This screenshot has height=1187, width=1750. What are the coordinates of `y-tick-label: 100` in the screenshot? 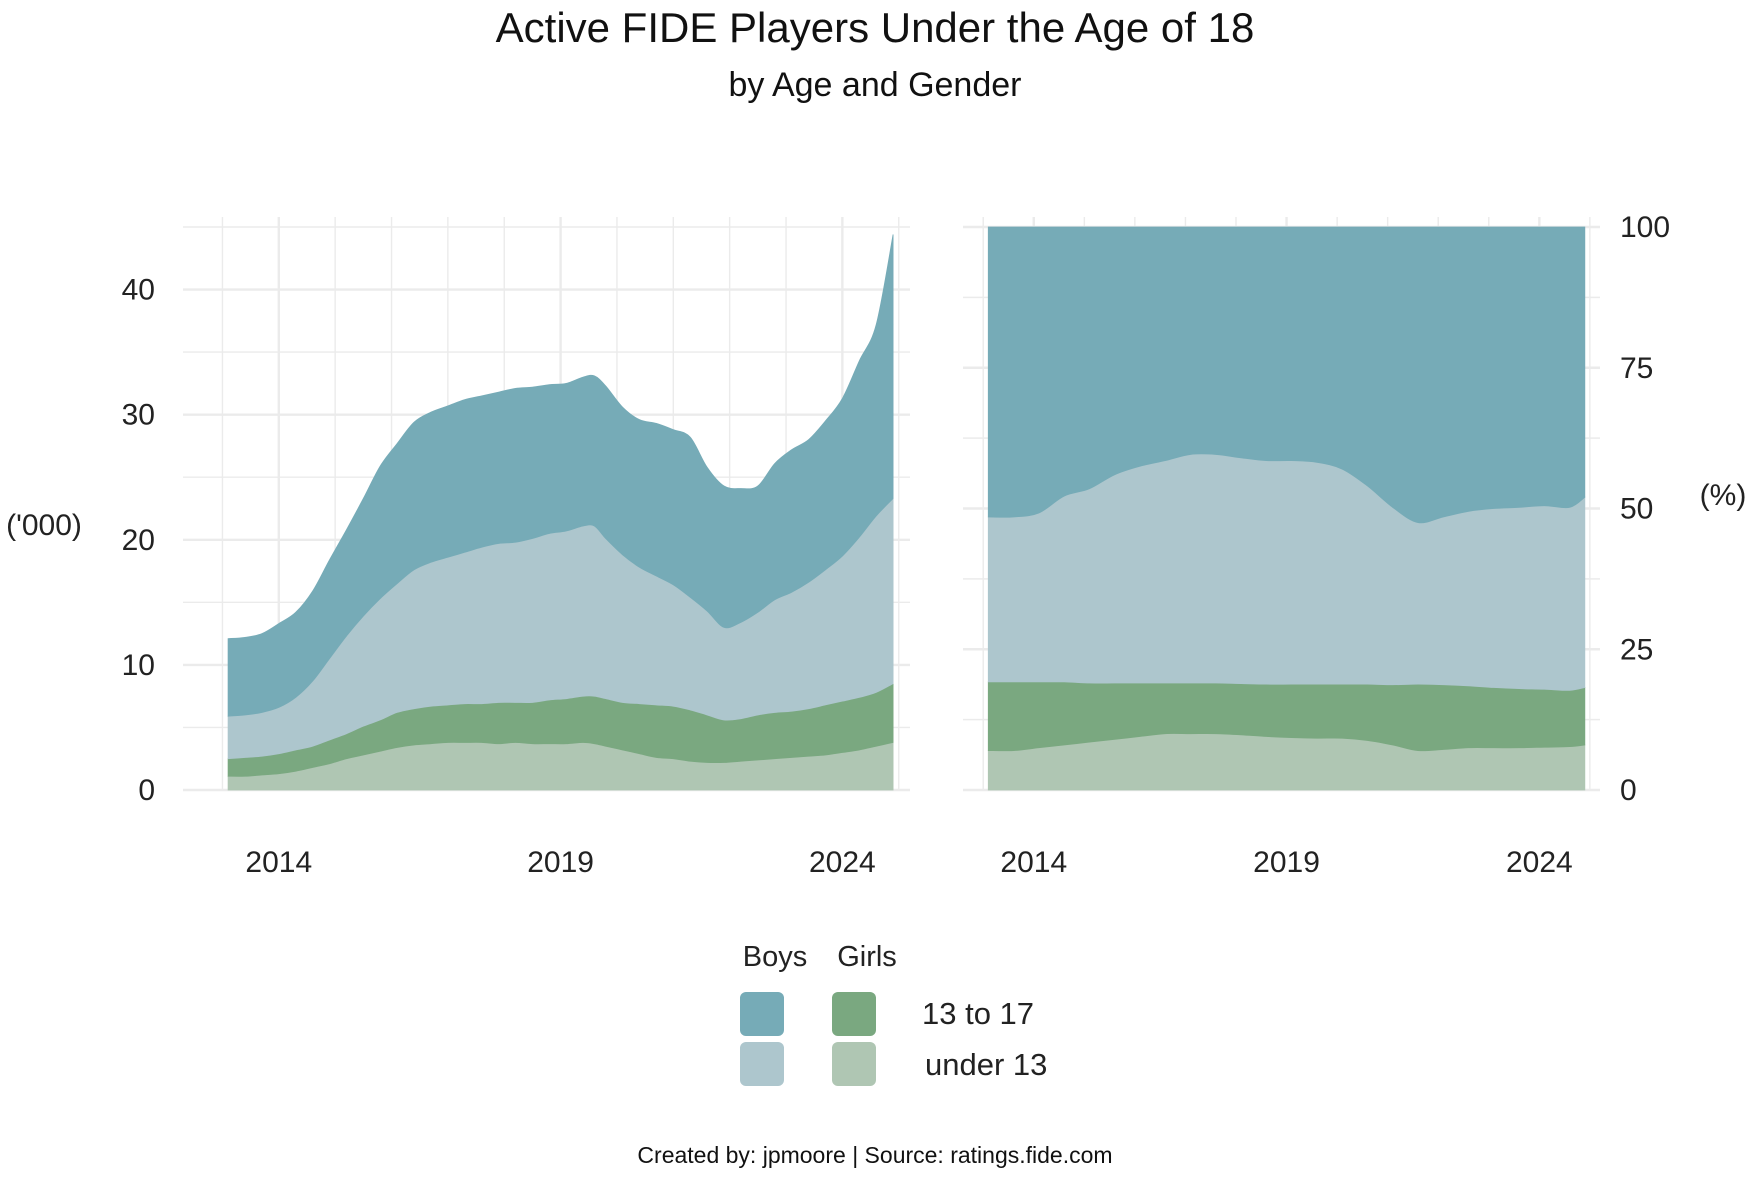 It's located at (1645, 227).